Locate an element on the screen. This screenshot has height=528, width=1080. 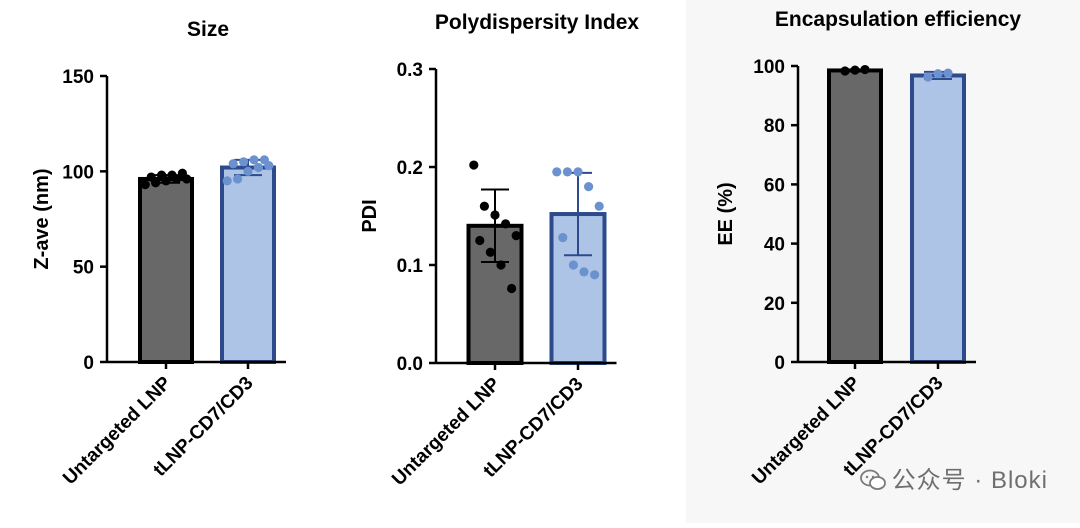
watermark-text: 公众号 · Bloki is located at coordinates (969, 480).